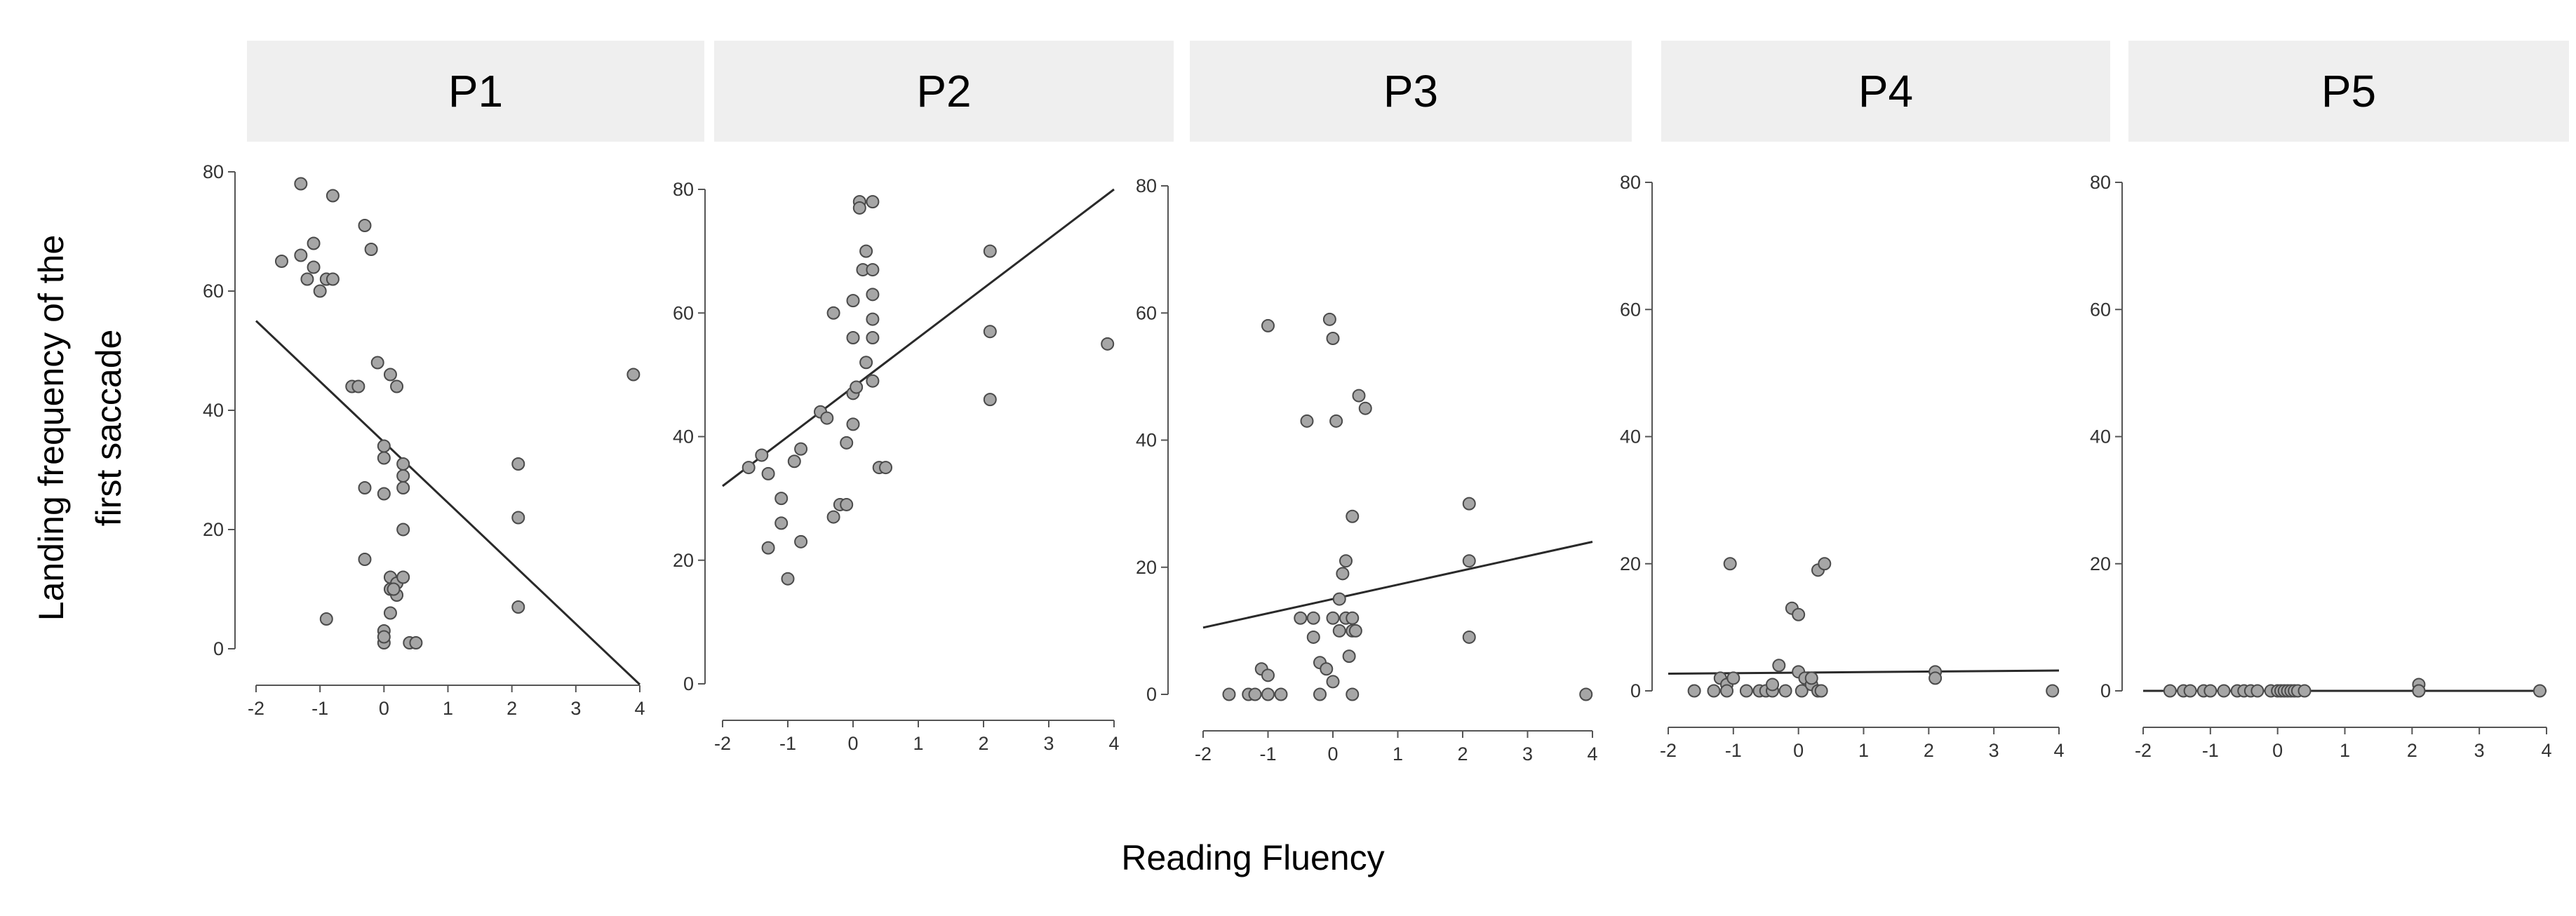  I want to click on x-tick-label-p1: 0, so click(384, 708).